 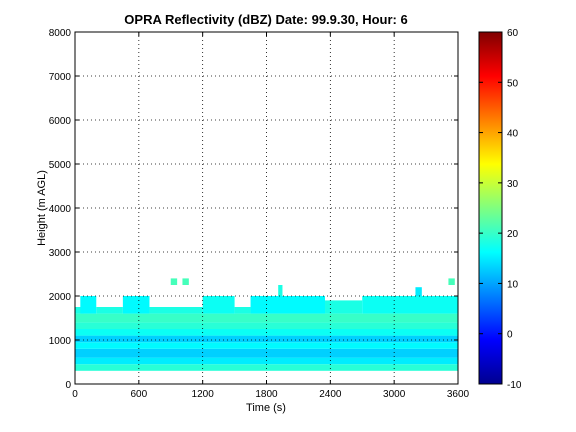 What do you see at coordinates (266, 394) in the screenshot?
I see `x-tick-label: 1800` at bounding box center [266, 394].